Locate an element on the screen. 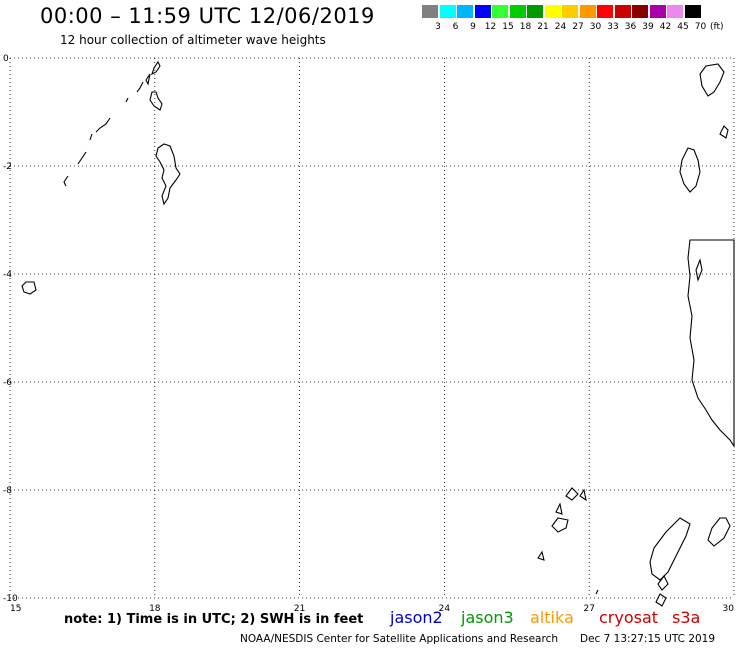  scale-label: 30 is located at coordinates (595, 27).